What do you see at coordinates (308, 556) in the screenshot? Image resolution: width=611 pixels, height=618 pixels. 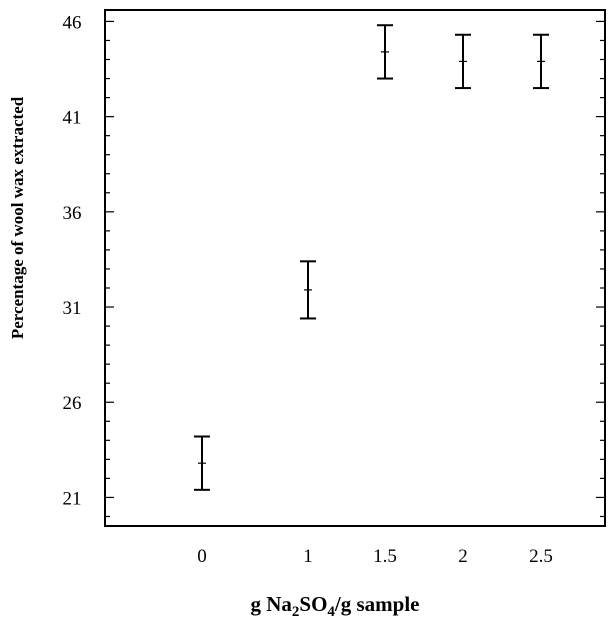 I see `x-tick-label: 1` at bounding box center [308, 556].